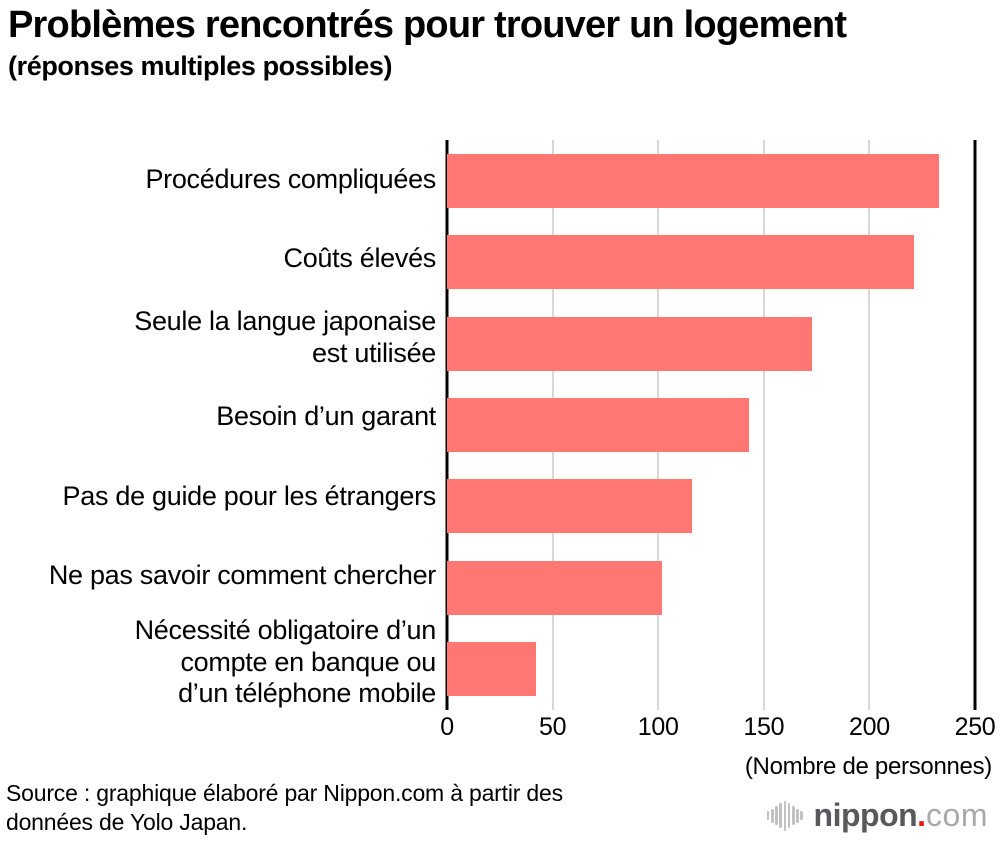 The image size is (1000, 842). I want to click on x-tick-label: 250, so click(975, 727).